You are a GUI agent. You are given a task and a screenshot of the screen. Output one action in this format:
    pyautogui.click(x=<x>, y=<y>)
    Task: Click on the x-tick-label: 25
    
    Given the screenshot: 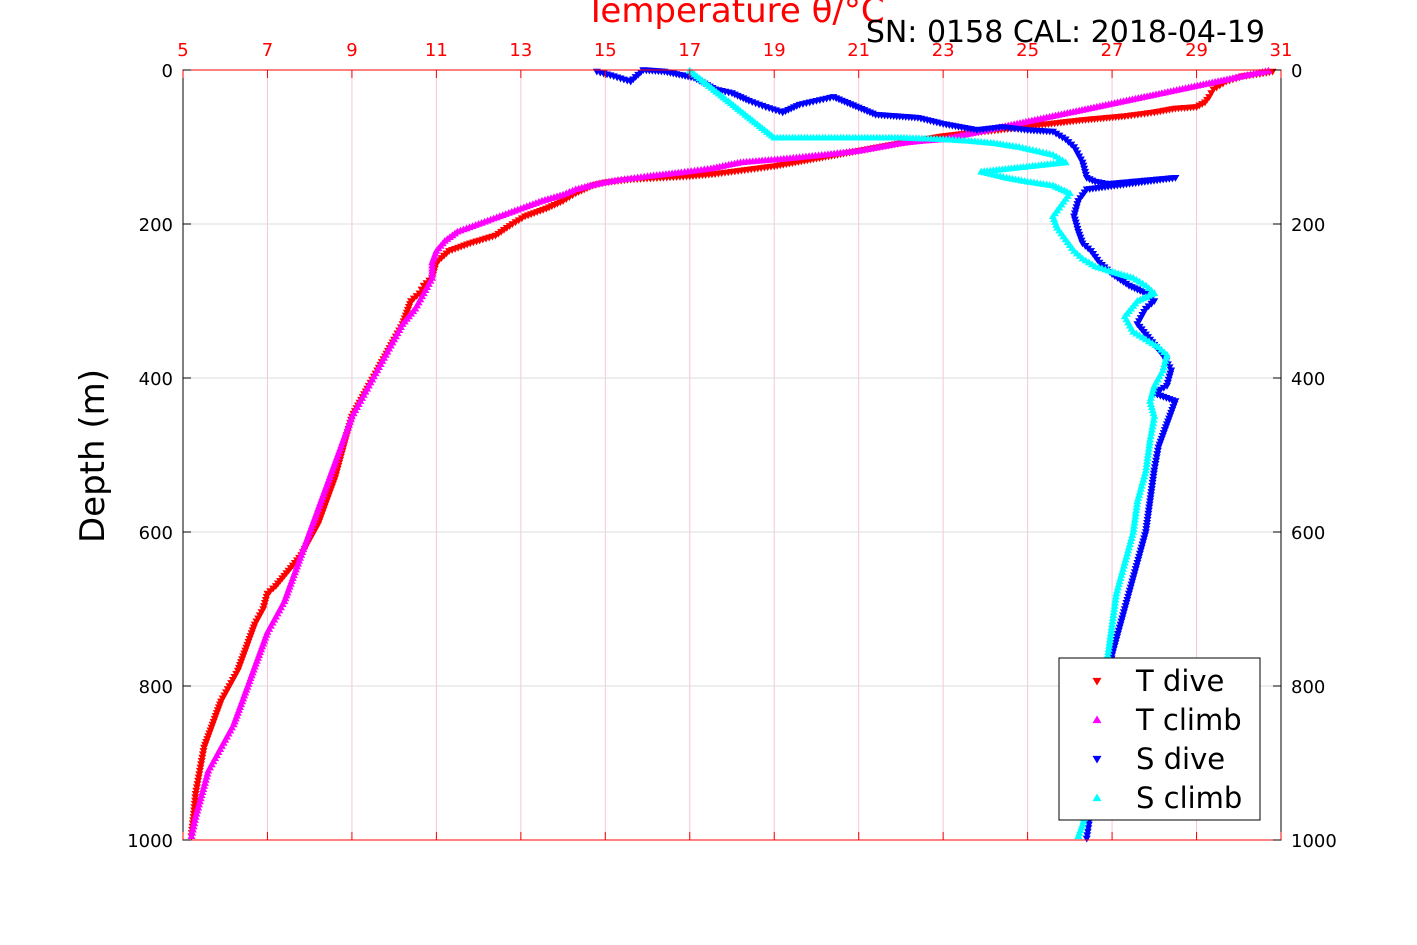 What is the action you would take?
    pyautogui.click(x=1027, y=50)
    